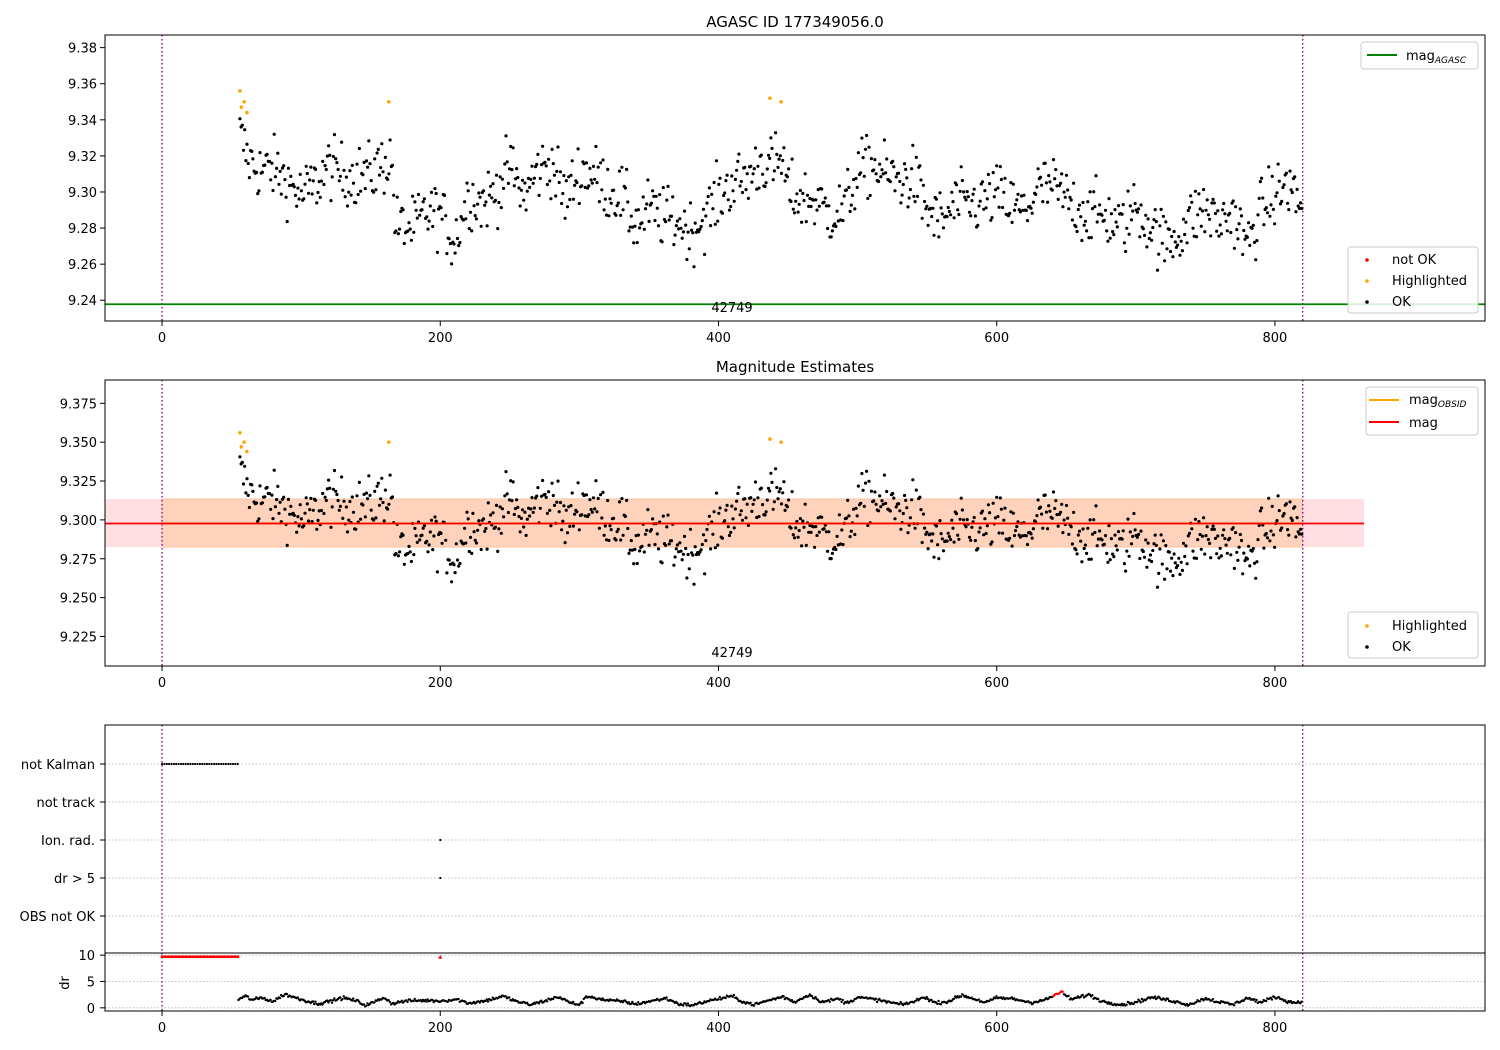  I want to click on flag-row-label: OBS not OK, so click(58, 917).